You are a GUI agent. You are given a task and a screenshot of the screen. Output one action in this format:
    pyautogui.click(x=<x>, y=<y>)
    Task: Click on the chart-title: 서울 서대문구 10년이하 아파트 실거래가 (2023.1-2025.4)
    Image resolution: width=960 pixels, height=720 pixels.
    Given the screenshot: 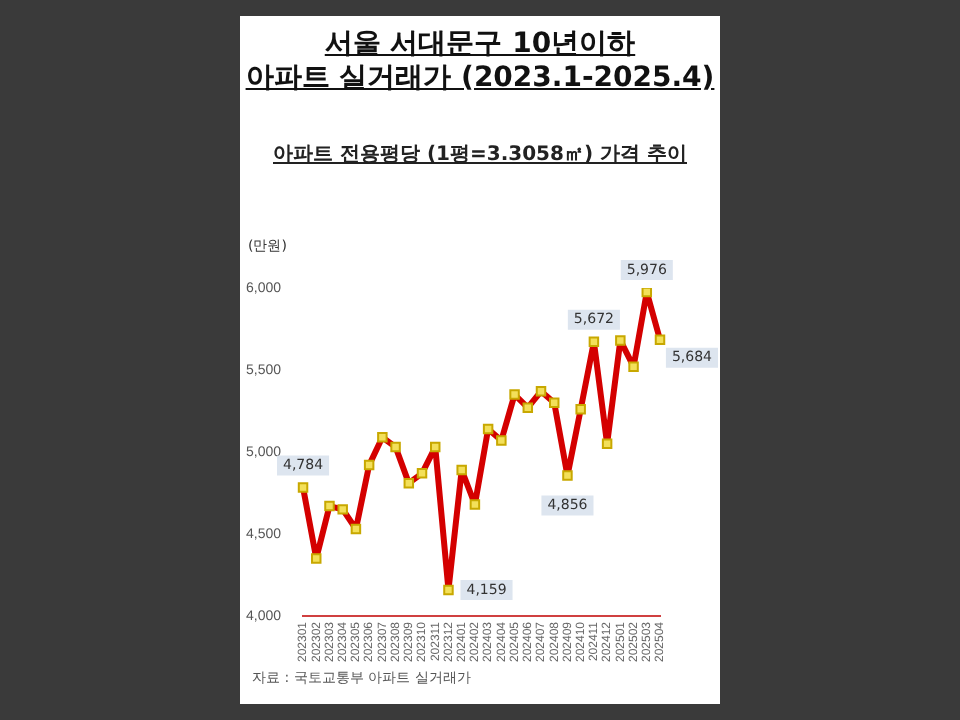 What is the action you would take?
    pyautogui.click(x=480, y=62)
    